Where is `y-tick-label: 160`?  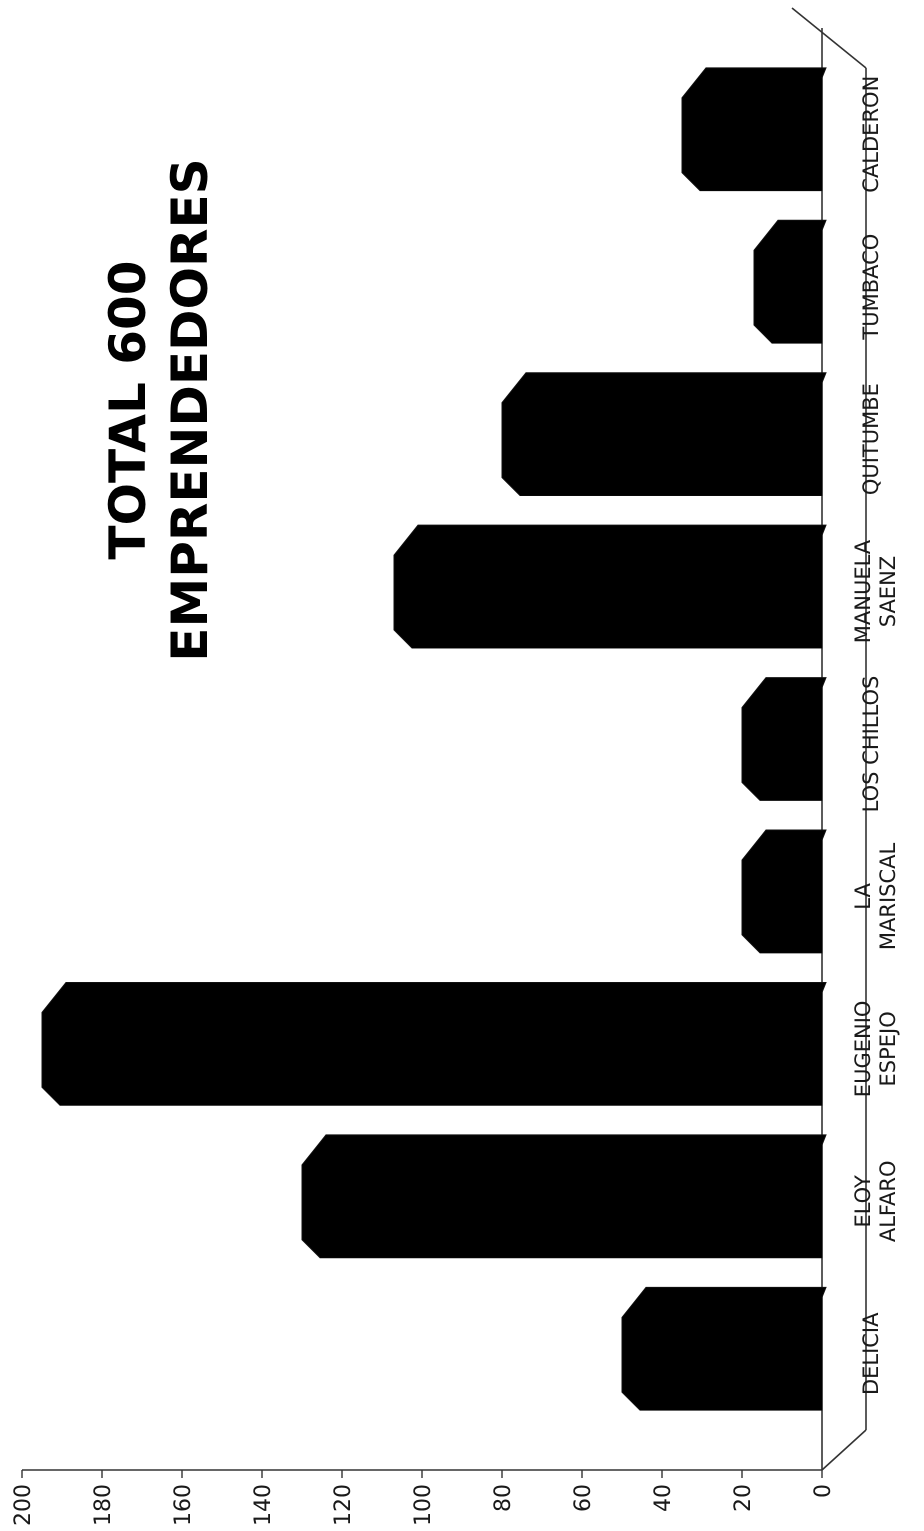
y-tick-label: 160 is located at coordinates (183, 1505).